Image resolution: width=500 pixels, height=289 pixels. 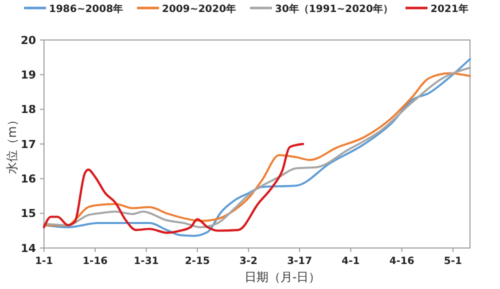 I want to click on x-tick-label: 5-1, so click(x=453, y=261).